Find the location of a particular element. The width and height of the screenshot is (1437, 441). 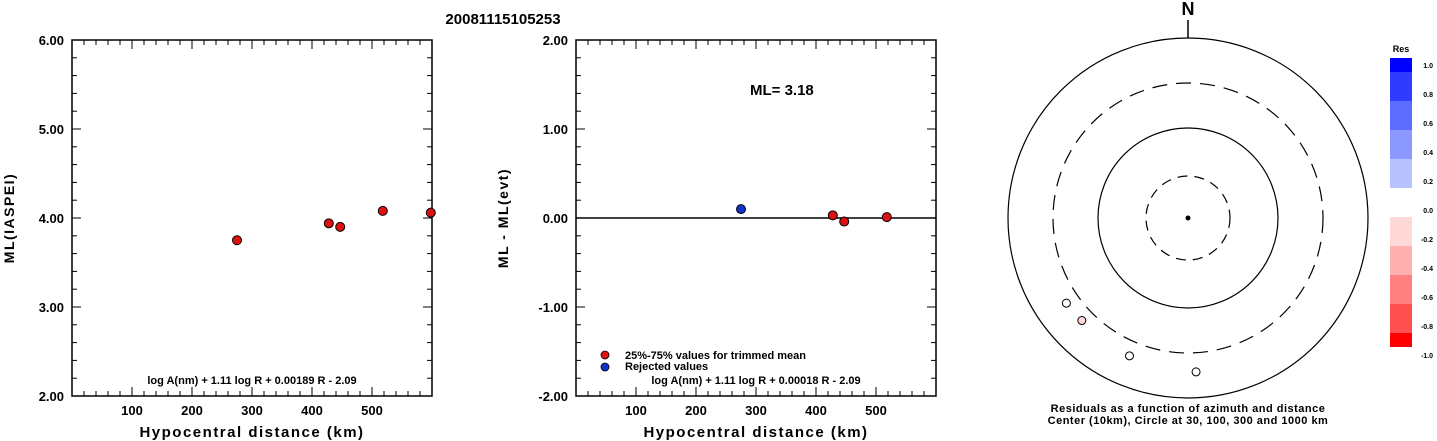

legend-marker-trimmed is located at coordinates (605, 355).